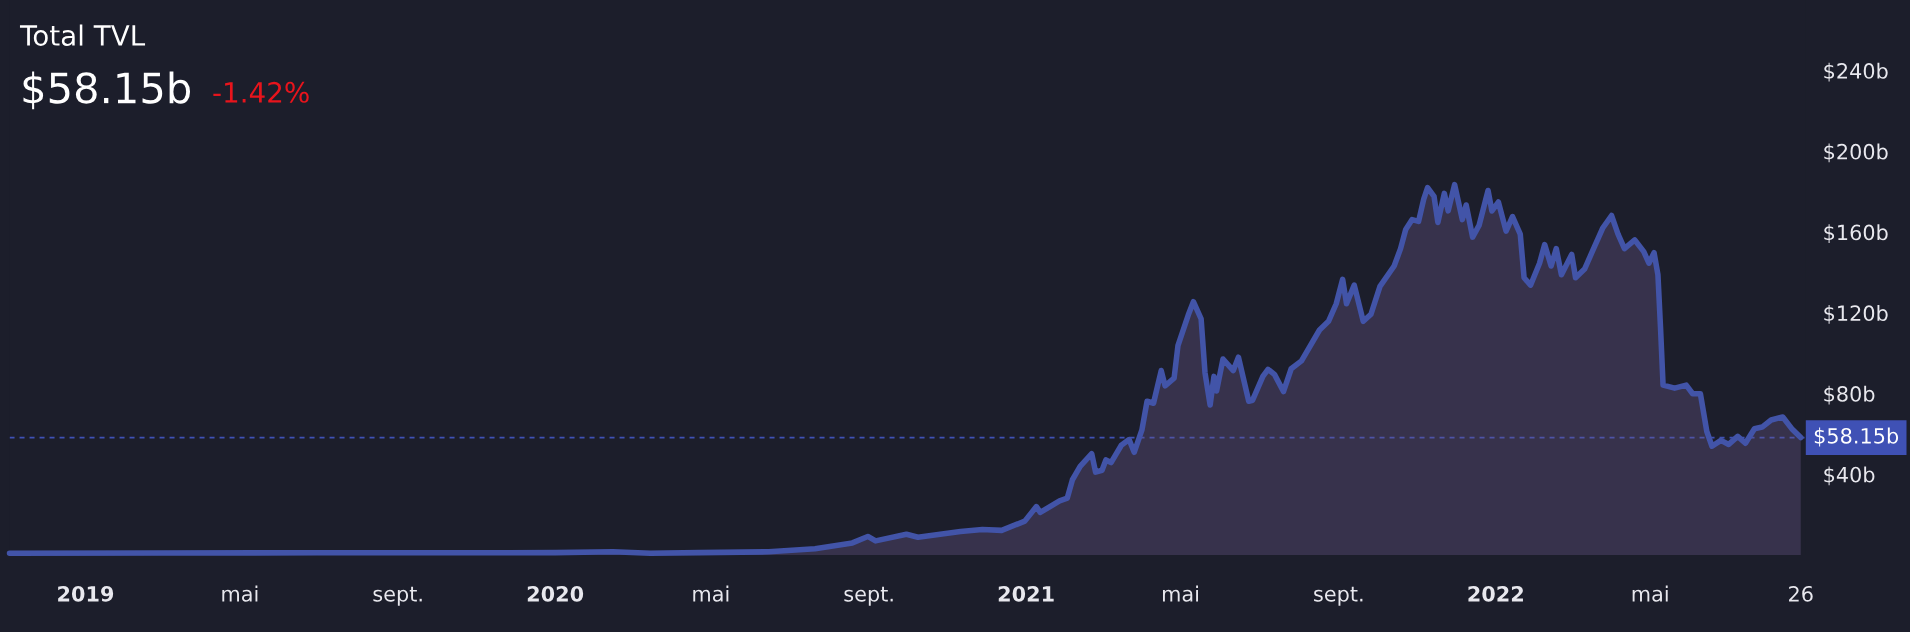 The width and height of the screenshot is (1910, 632). What do you see at coordinates (82, 35) in the screenshot?
I see `text: Total TVL` at bounding box center [82, 35].